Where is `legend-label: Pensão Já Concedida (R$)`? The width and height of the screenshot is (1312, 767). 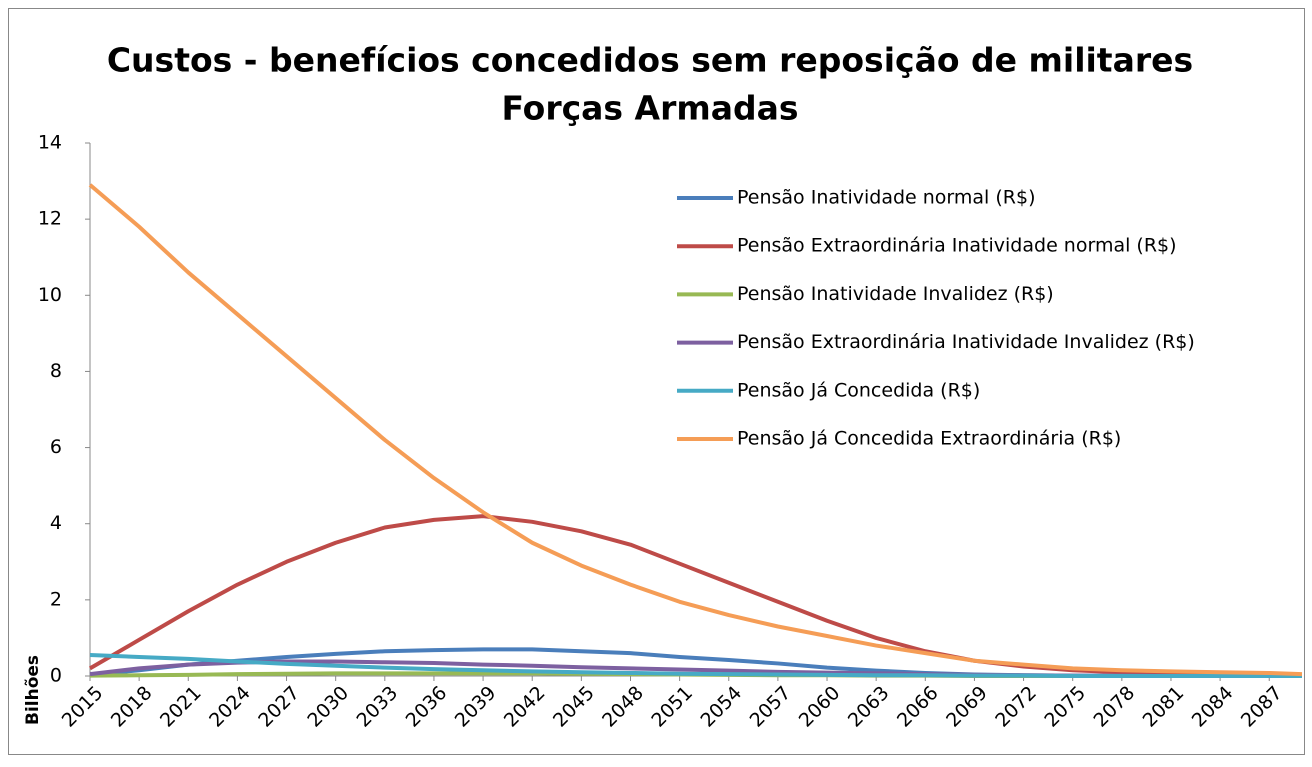 legend-label: Pensão Já Concedida (R$) is located at coordinates (858, 390).